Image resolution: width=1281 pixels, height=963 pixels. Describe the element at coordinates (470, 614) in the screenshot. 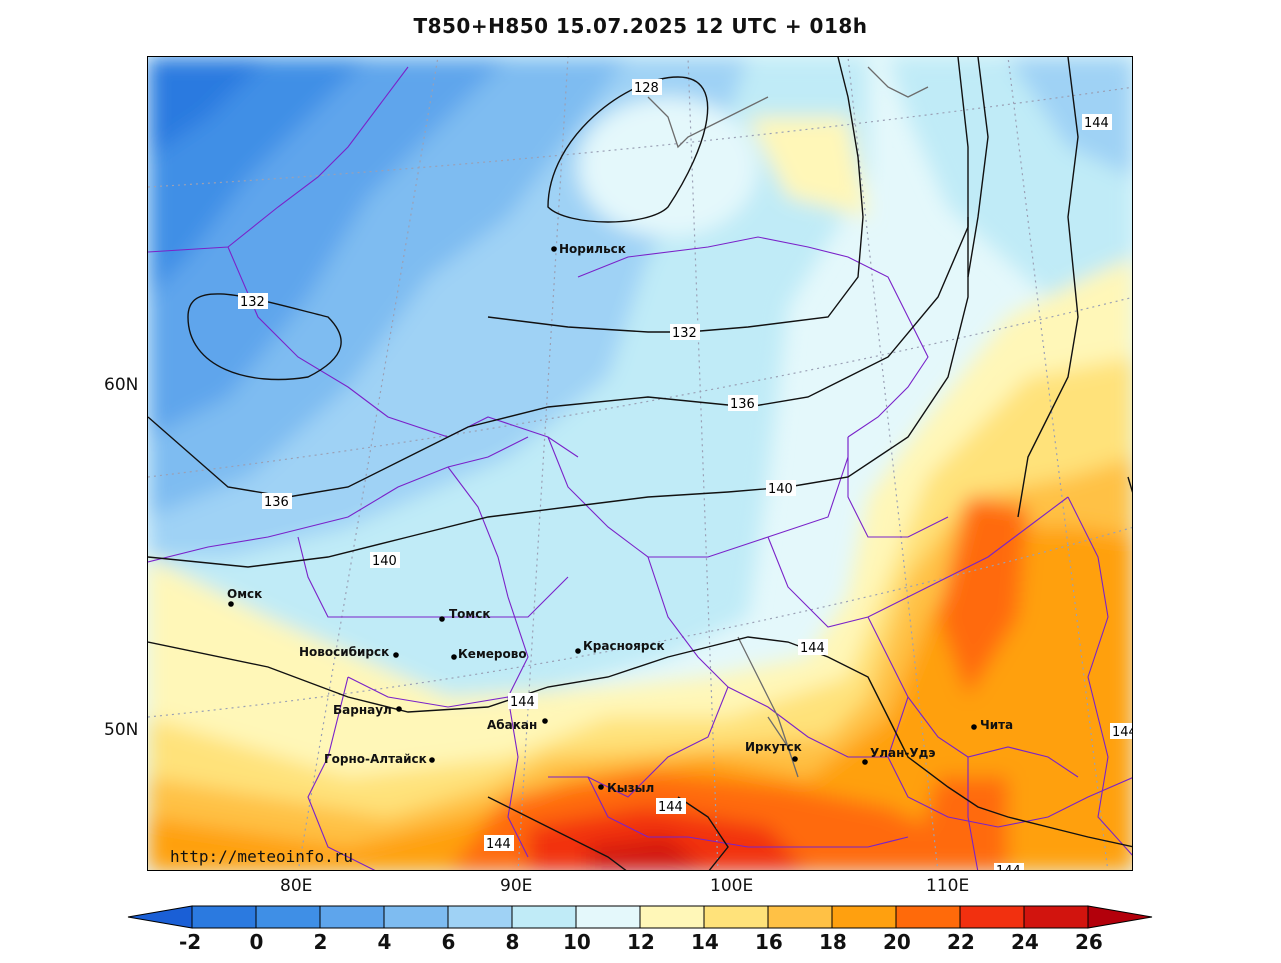

I see `city-label: Томск` at that location.